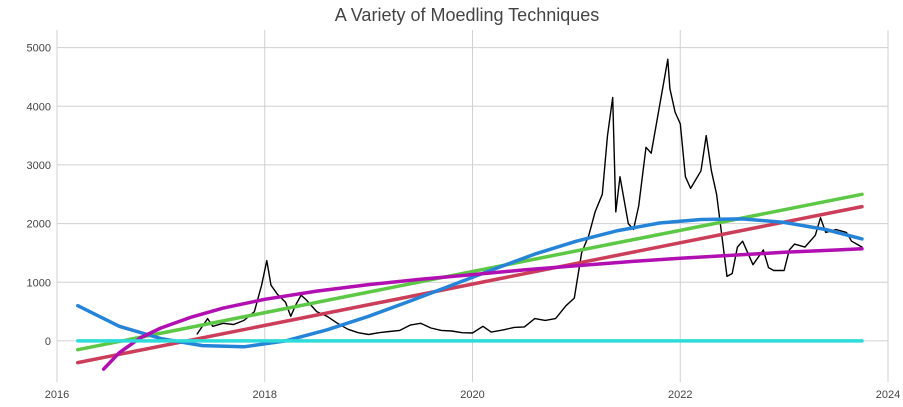  I want to click on y-tick-label: 0, so click(48, 342).